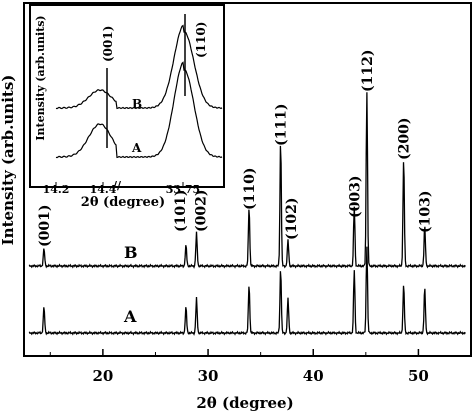 Image resolution: width=474 pixels, height=413 pixels. I want to click on peak-label: (200), so click(405, 139).